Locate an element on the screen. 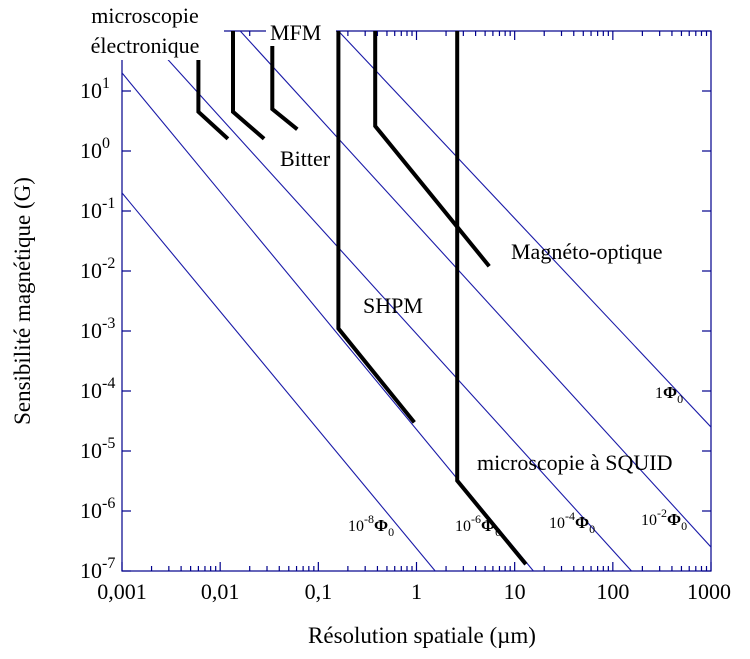  technique-label-line: électronique is located at coordinates (145, 45).